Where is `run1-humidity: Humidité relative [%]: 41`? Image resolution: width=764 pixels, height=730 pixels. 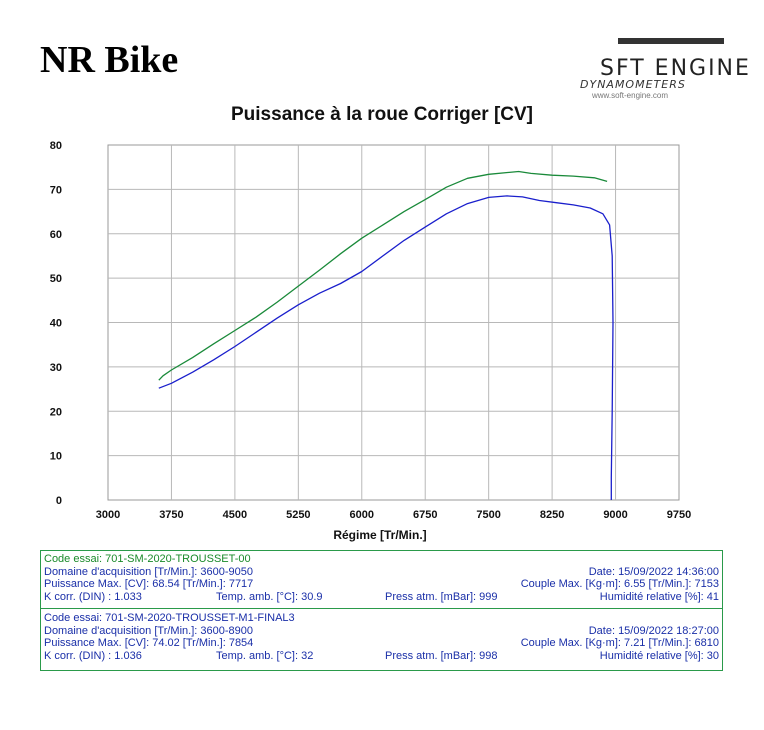
run1-humidity: Humidité relative [%]: 41 is located at coordinates (659, 596).